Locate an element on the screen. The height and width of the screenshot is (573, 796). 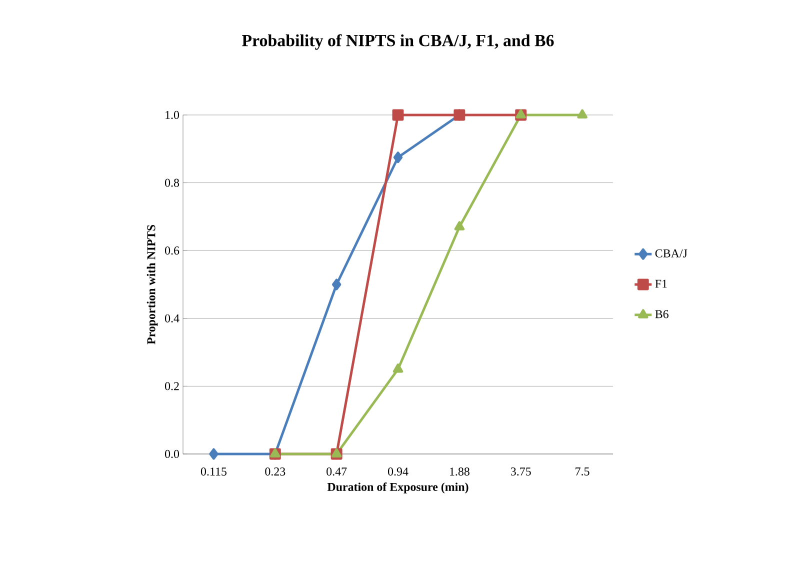
y-tick-label: 0.0 is located at coordinates (172, 454).